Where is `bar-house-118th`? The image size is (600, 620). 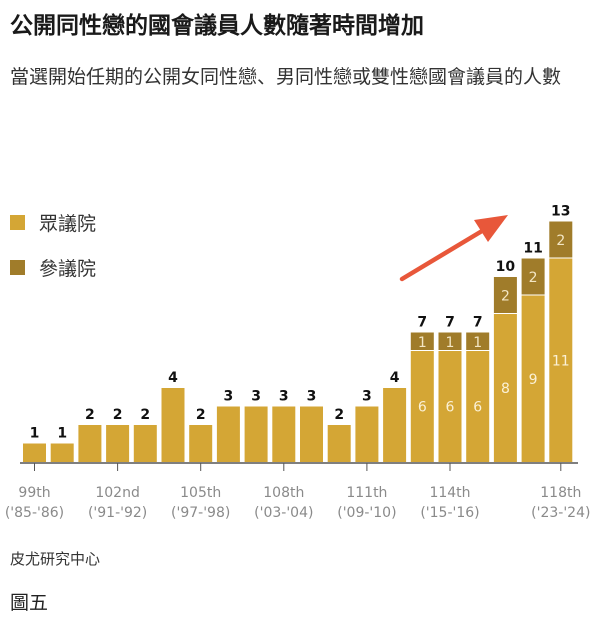
bar-house-118th is located at coordinates (561, 360).